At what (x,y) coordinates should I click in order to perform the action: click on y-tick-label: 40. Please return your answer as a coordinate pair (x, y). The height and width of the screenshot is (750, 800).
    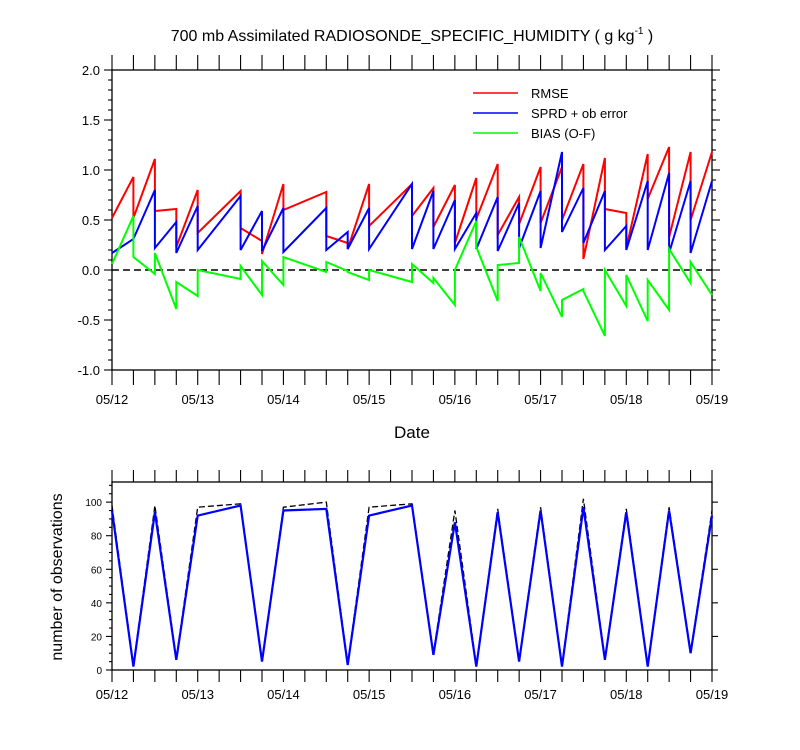
    Looking at the image, I should click on (97, 604).